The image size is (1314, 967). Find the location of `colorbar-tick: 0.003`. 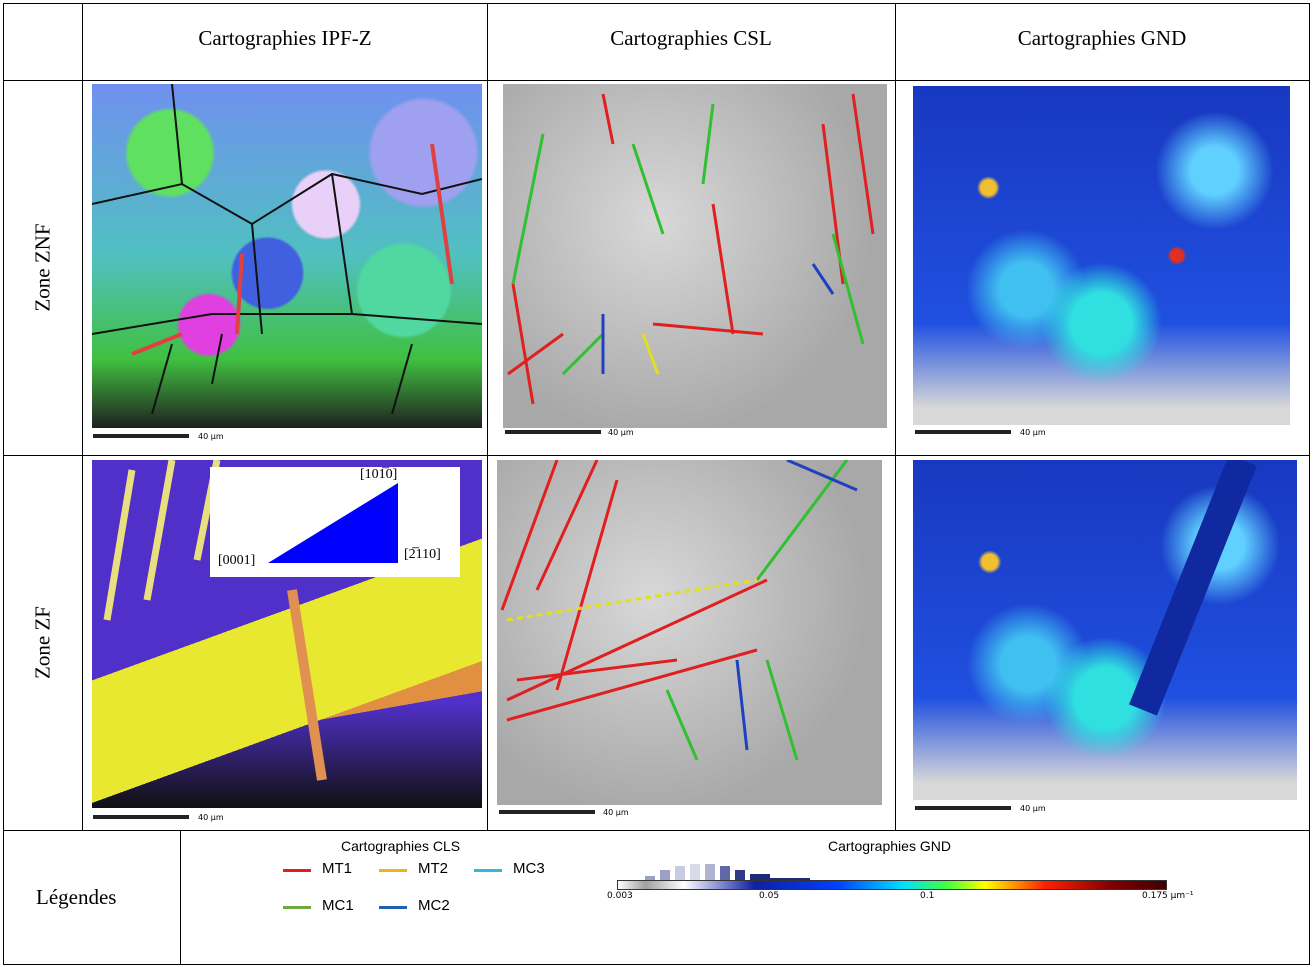

colorbar-tick: 0.003 is located at coordinates (620, 896).